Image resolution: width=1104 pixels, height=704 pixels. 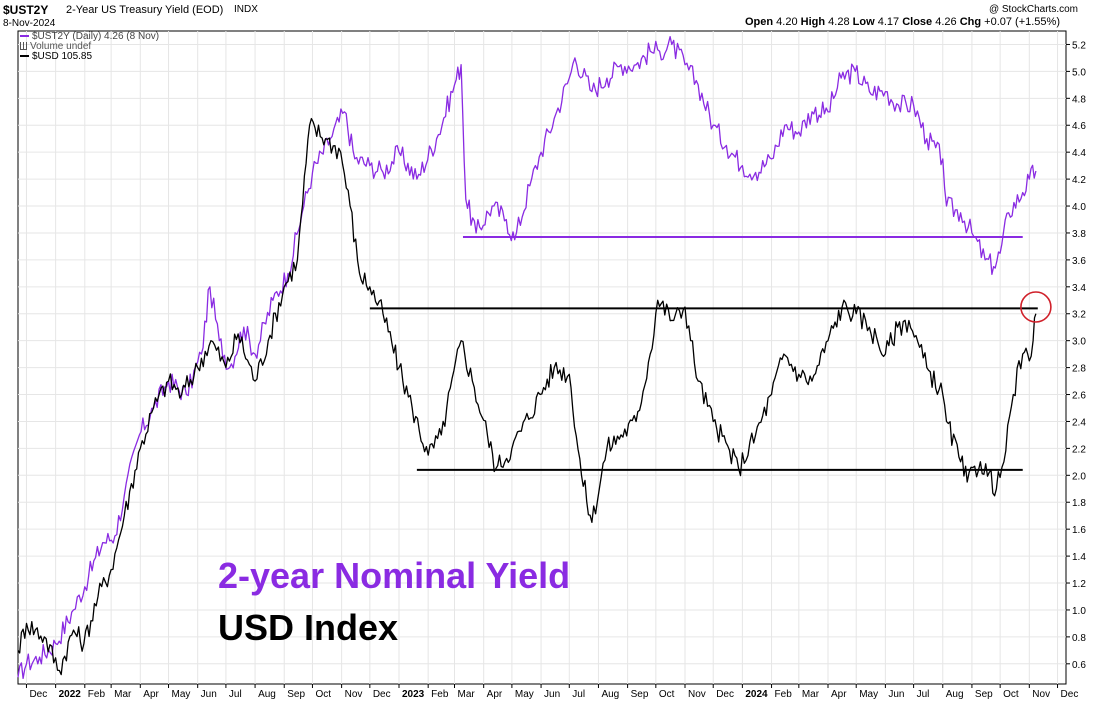 I want to click on y-tick-label: 4.4, so click(x=1079, y=153).